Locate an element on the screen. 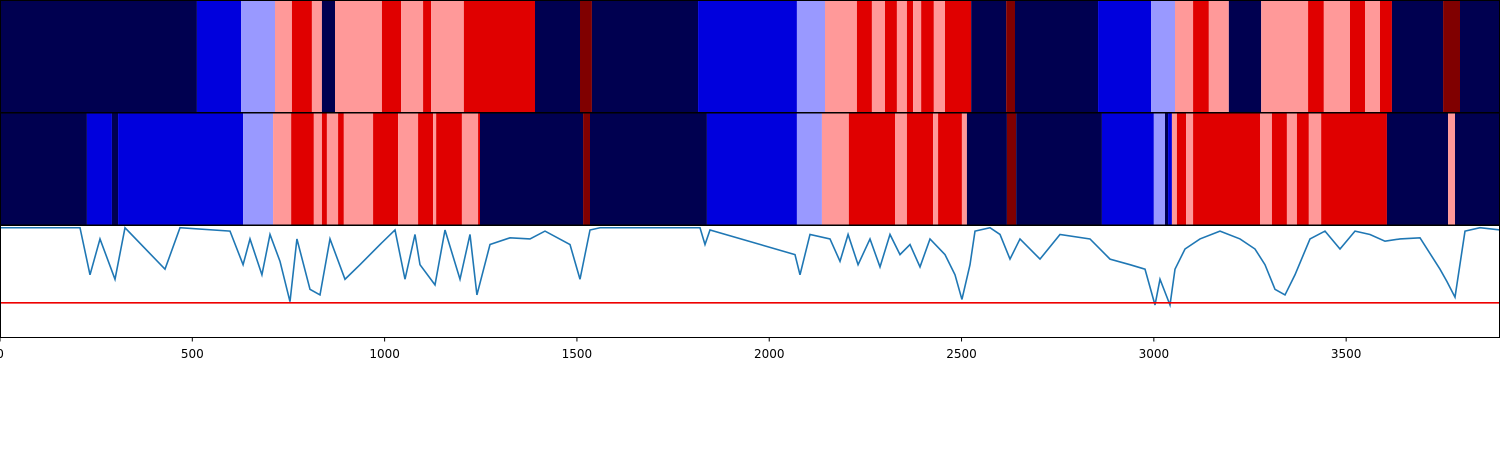  x-tick-label: 1000 is located at coordinates (384, 354).